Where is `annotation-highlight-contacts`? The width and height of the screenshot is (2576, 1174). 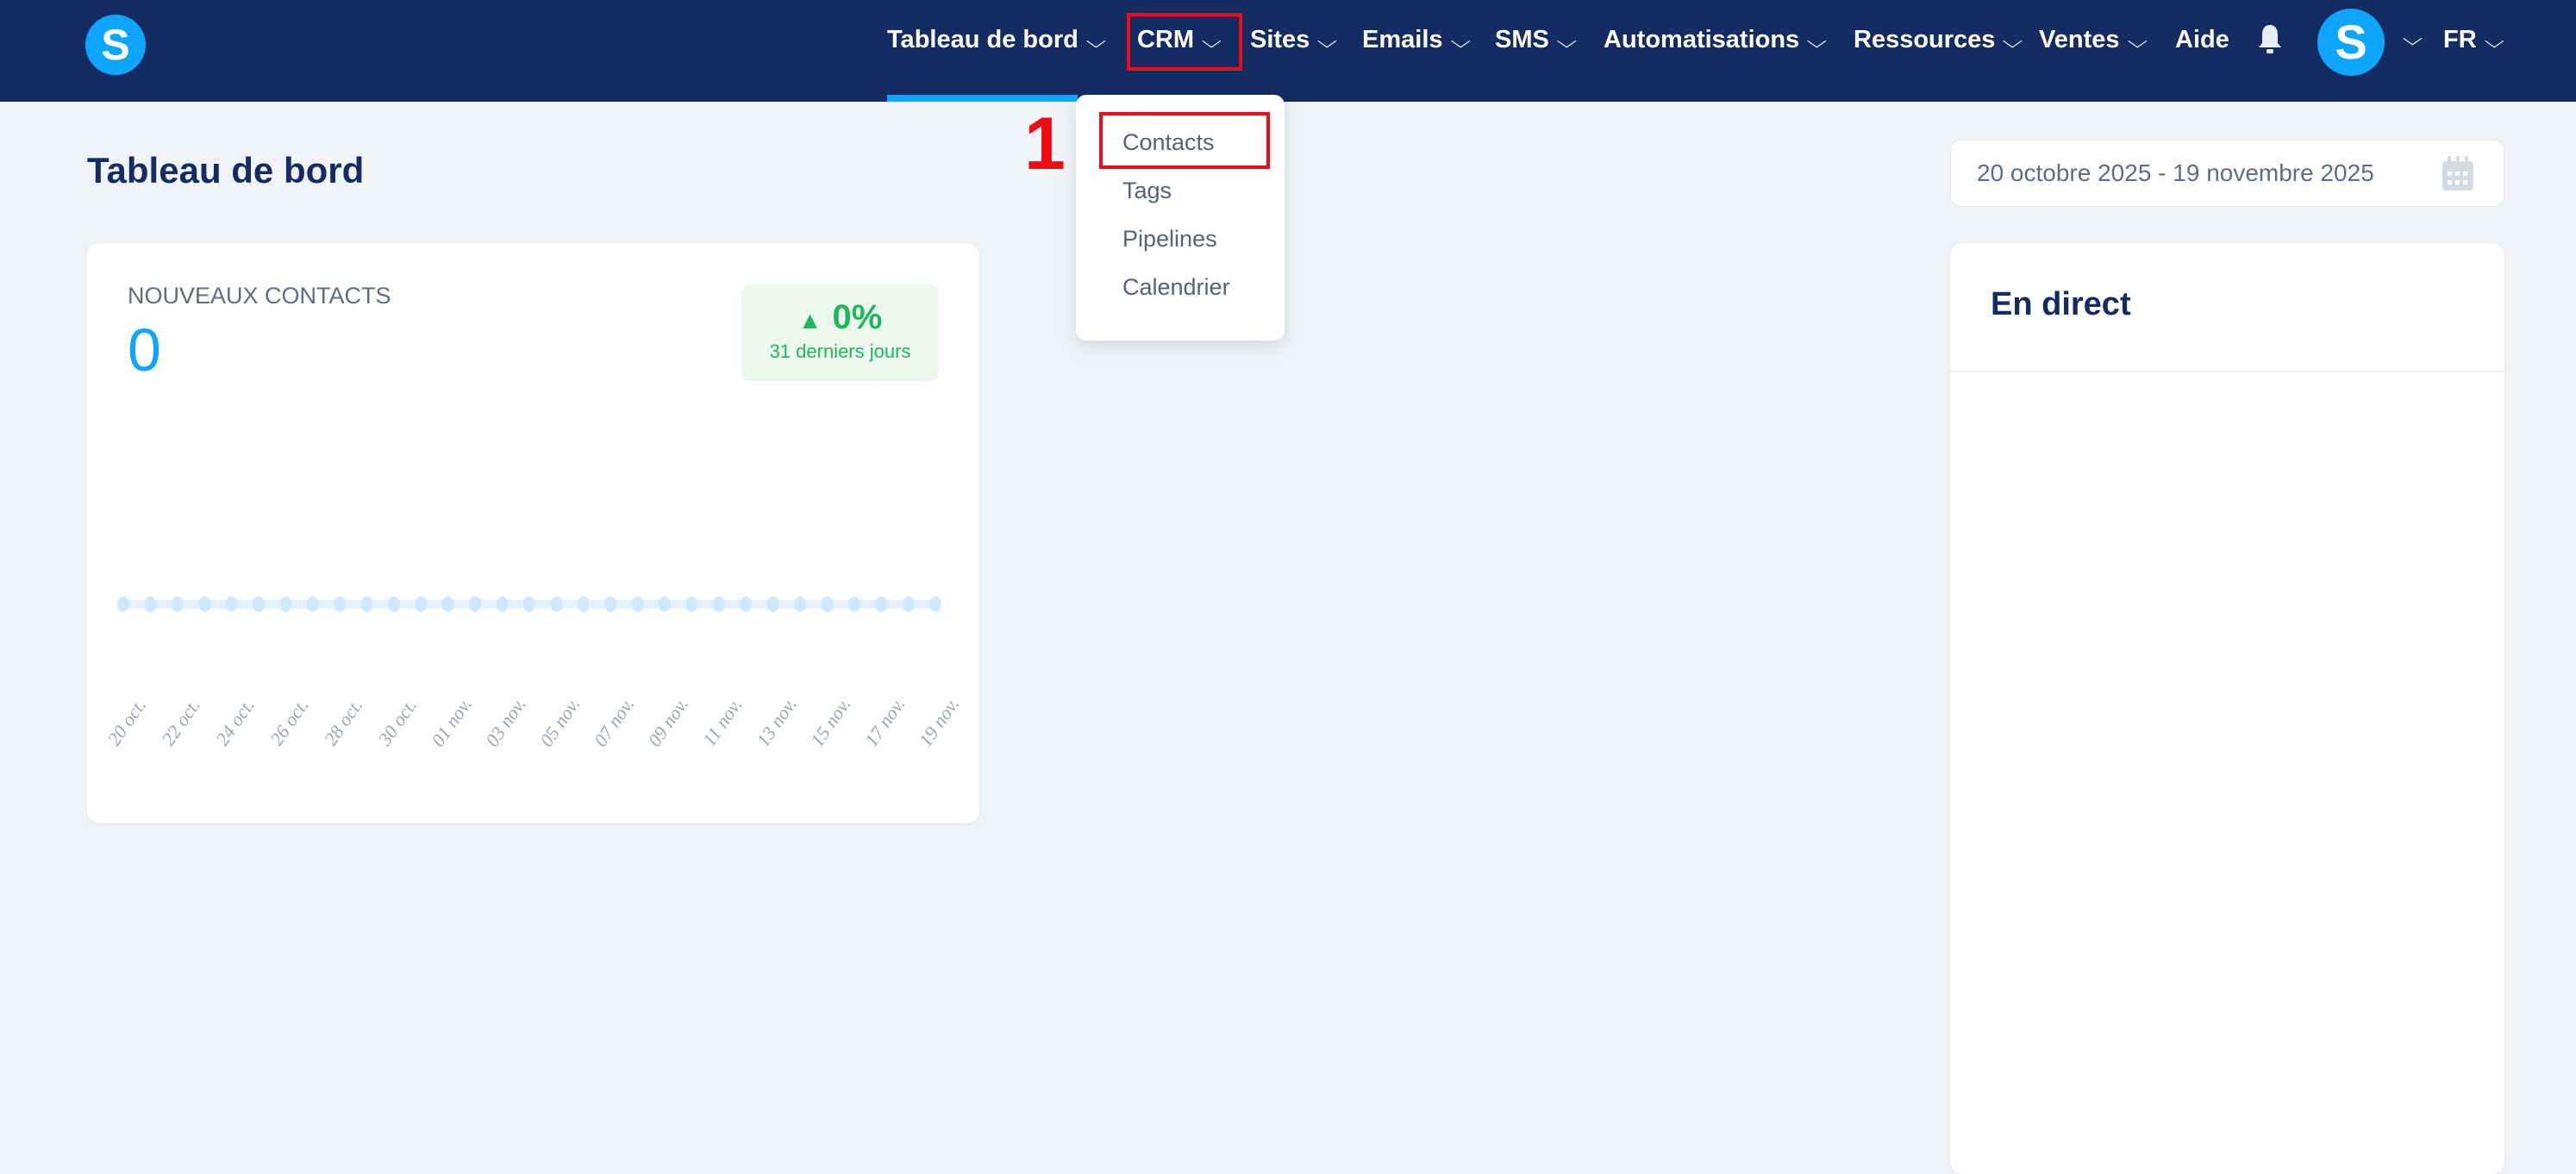 annotation-highlight-contacts is located at coordinates (1184, 140).